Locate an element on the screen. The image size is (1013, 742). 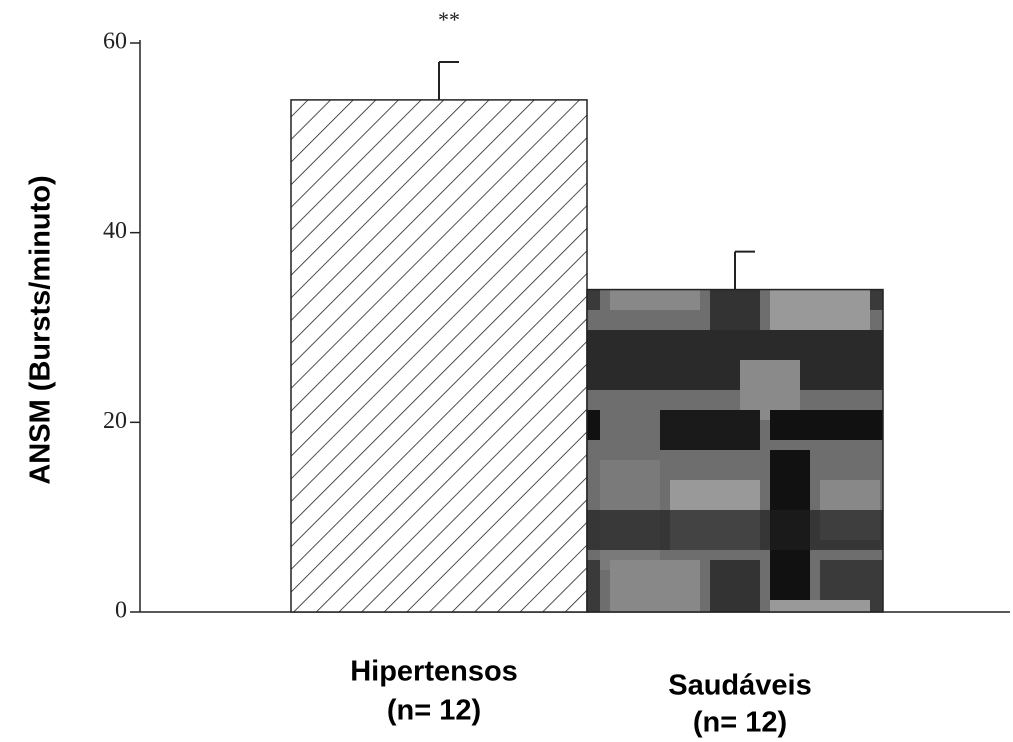
x-tick-label: Hipertensos is located at coordinates (434, 672).